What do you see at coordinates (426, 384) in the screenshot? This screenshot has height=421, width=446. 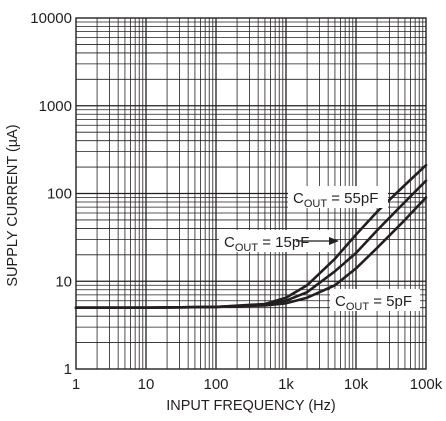 I see `x-tick-label: 100k` at bounding box center [426, 384].